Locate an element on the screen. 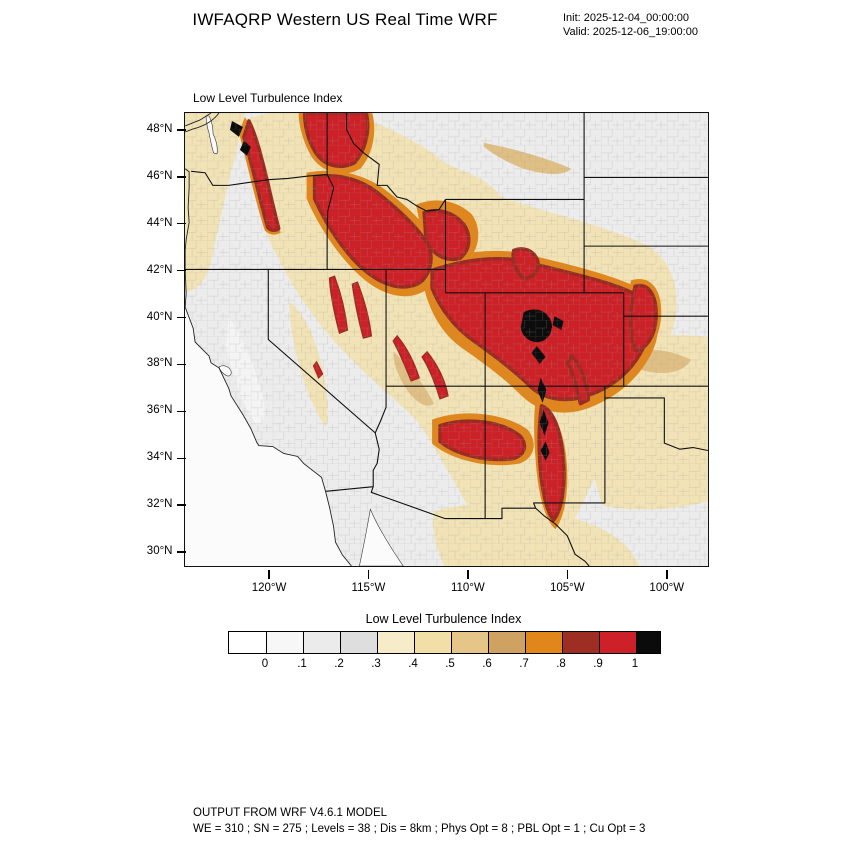 This screenshot has width=850, height=850. field-label: Low Level Turbulence Index is located at coordinates (268, 98).